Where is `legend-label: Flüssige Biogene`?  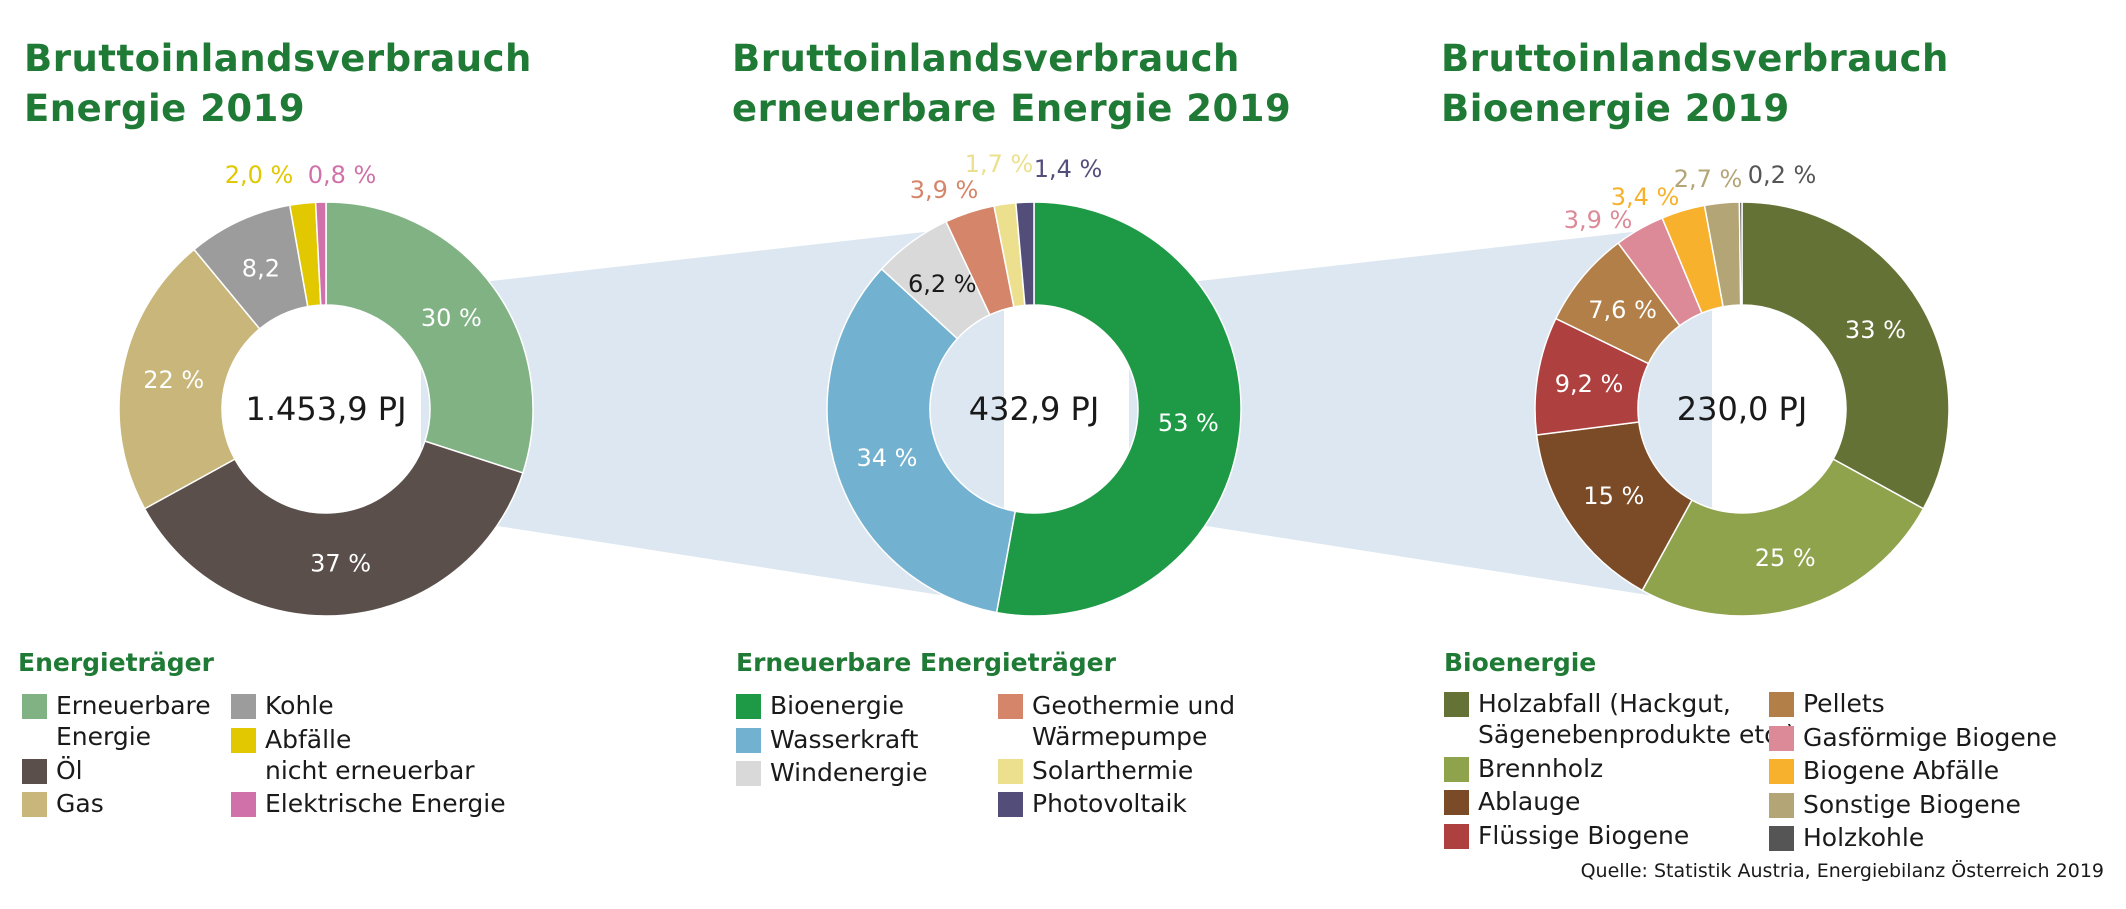 legend-label: Flüssige Biogene is located at coordinates (1584, 835).